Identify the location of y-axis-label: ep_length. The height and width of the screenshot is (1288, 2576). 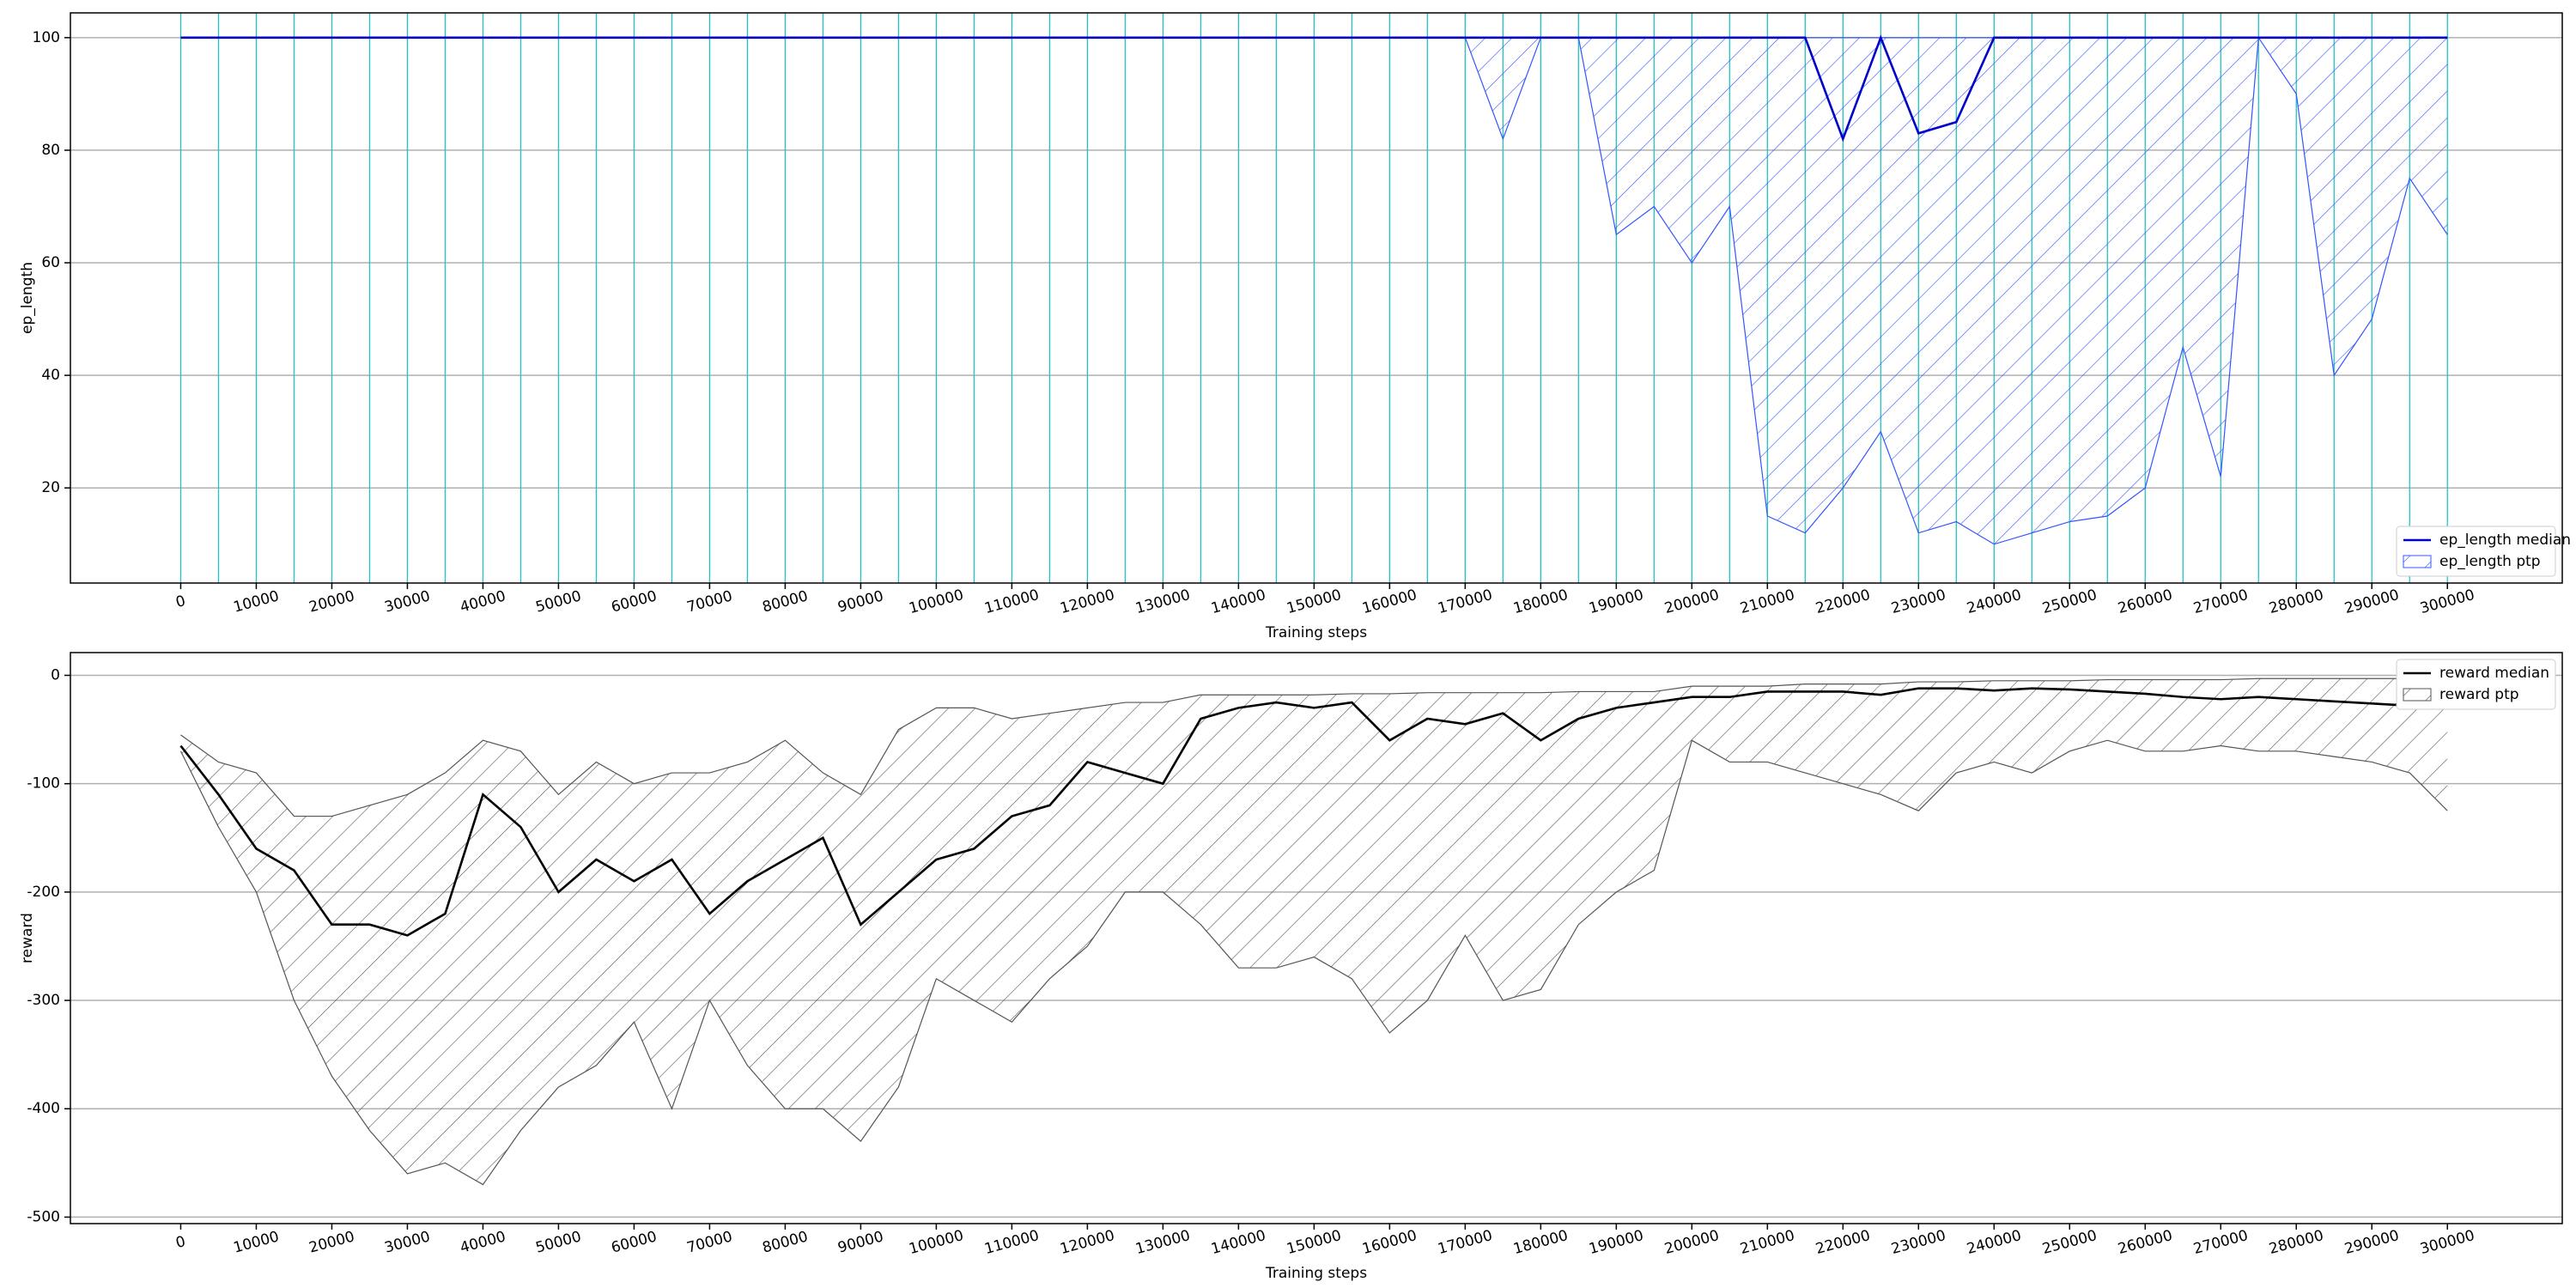
(28, 298).